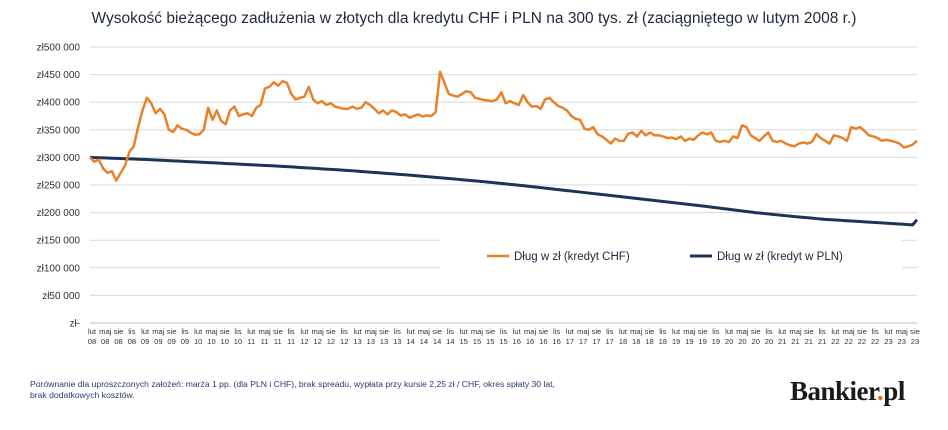  I want to click on y-tick-label: zł450 000, so click(59, 75).